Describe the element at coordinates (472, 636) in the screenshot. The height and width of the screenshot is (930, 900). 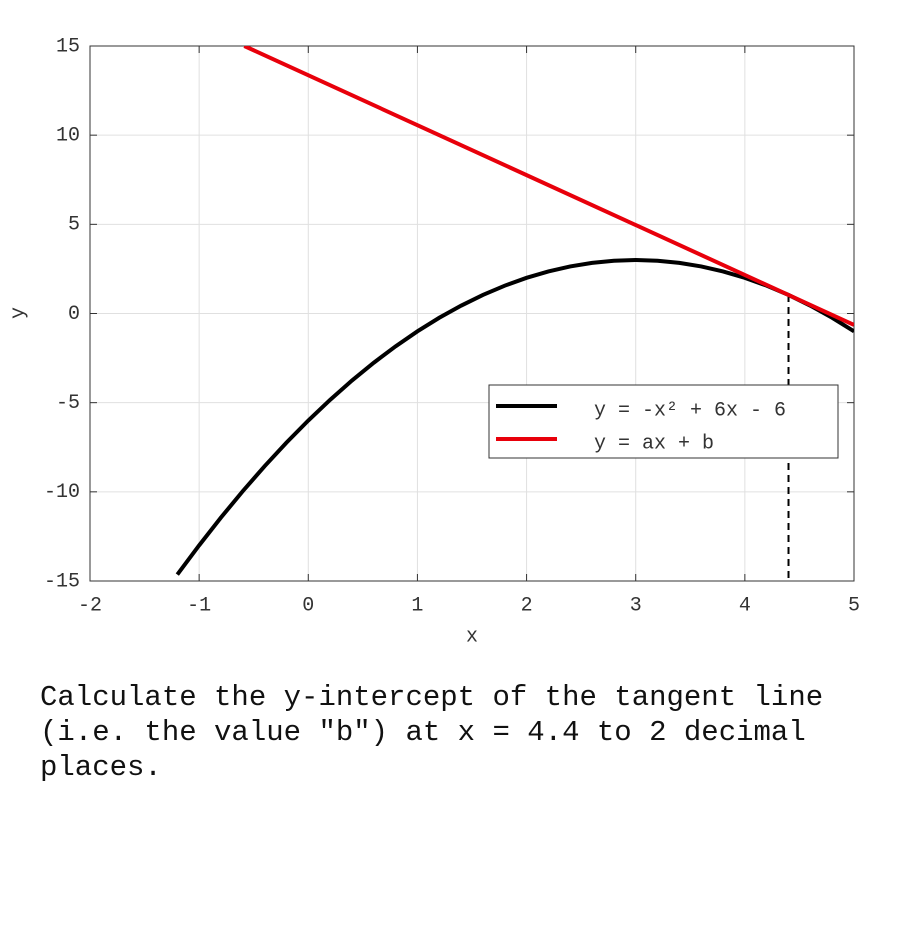
I see `x-axis-label: x` at that location.